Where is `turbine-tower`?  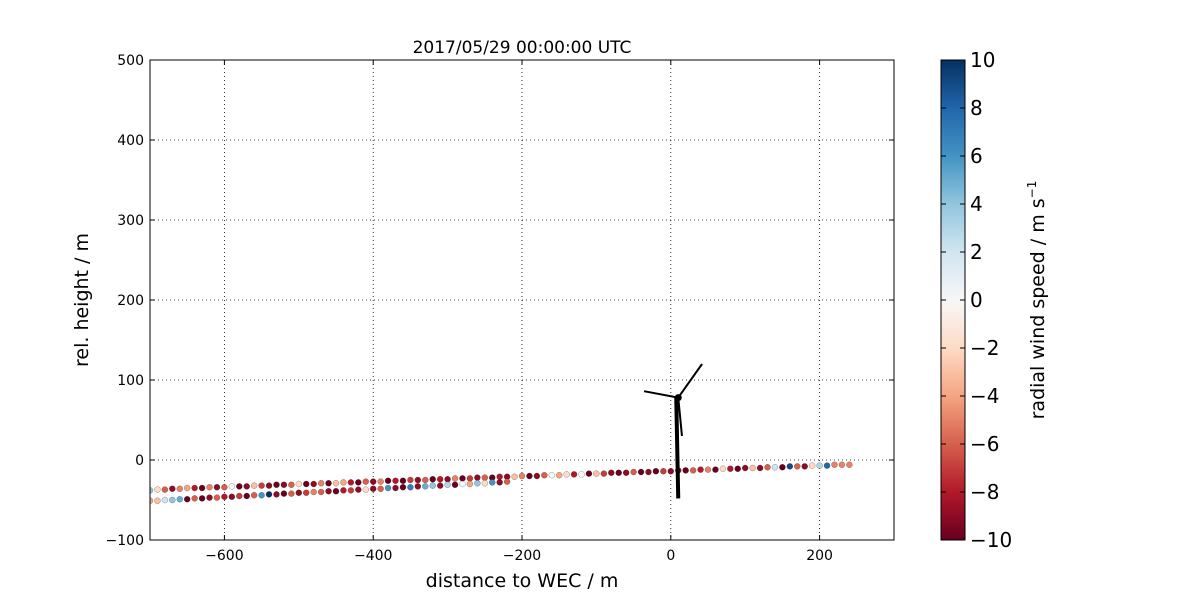 turbine-tower is located at coordinates (677, 448).